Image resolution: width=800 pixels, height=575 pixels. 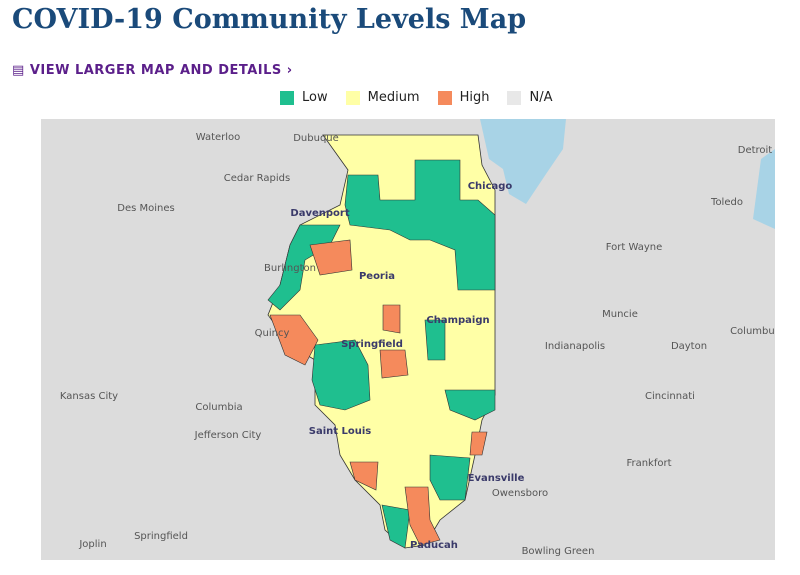 I want to click on place-label: Champaign, so click(x=457, y=320).